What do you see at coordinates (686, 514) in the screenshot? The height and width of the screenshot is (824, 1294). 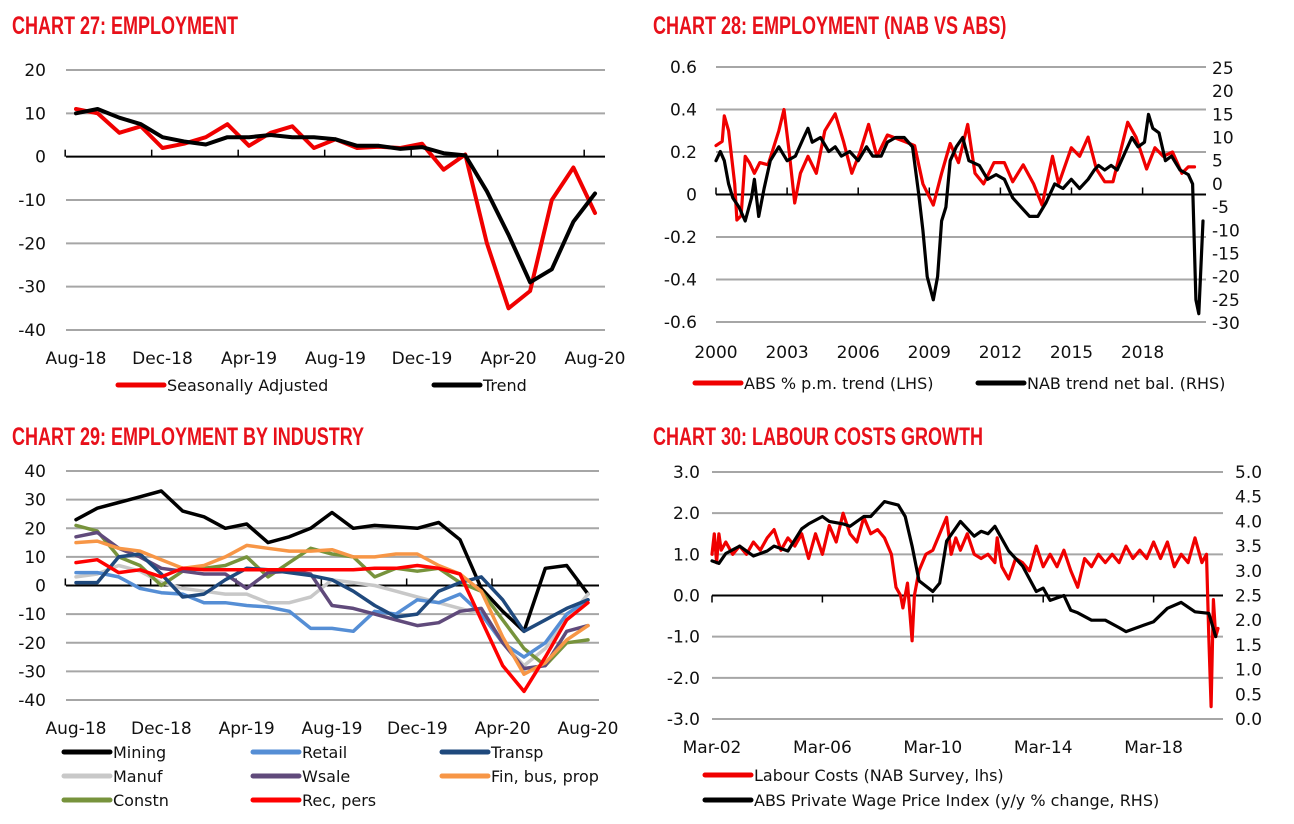 I see `left-y-tick-label: 2.0` at bounding box center [686, 514].